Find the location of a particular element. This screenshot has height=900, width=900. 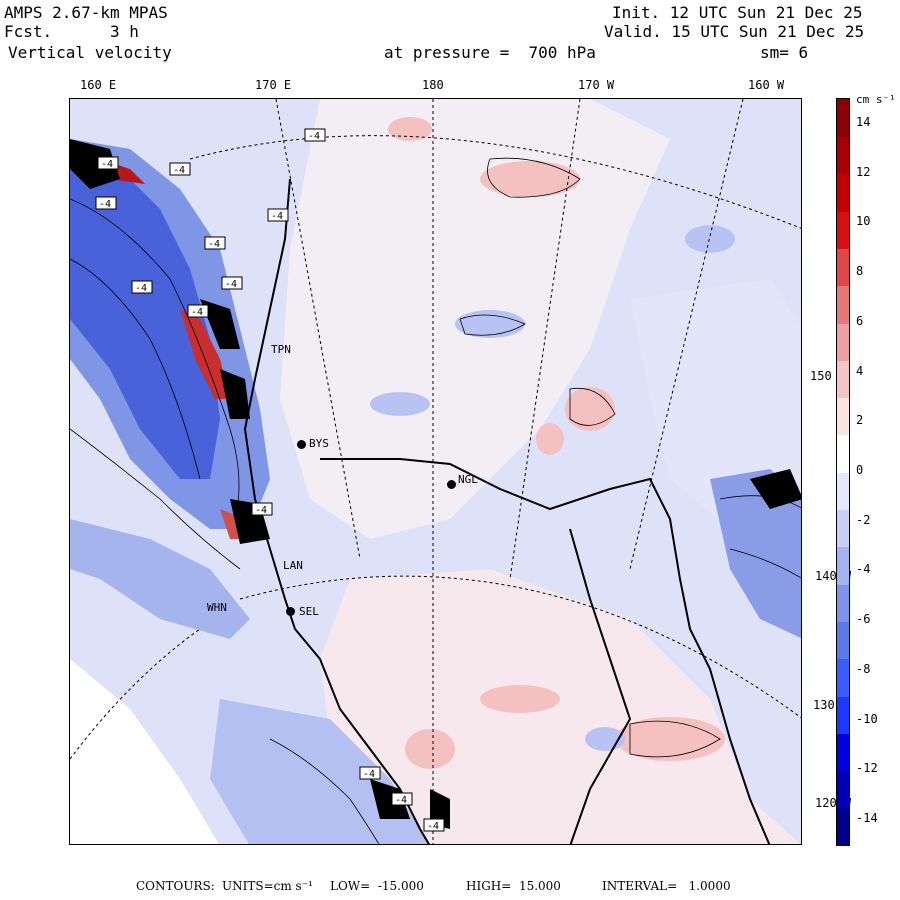

colorbar-tick-label: -14 is located at coordinates (867, 818).